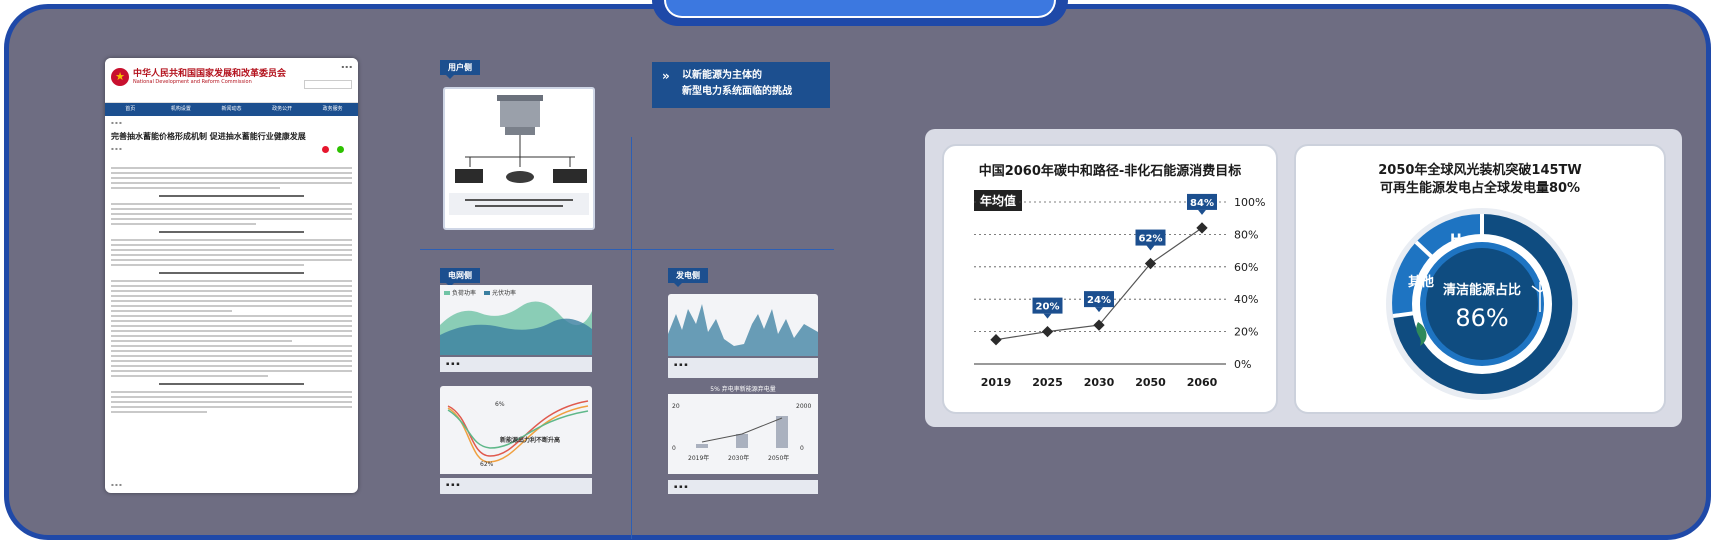 The image size is (1721, 549). I want to click on quadrant-vertical-axis, so click(631, 338).